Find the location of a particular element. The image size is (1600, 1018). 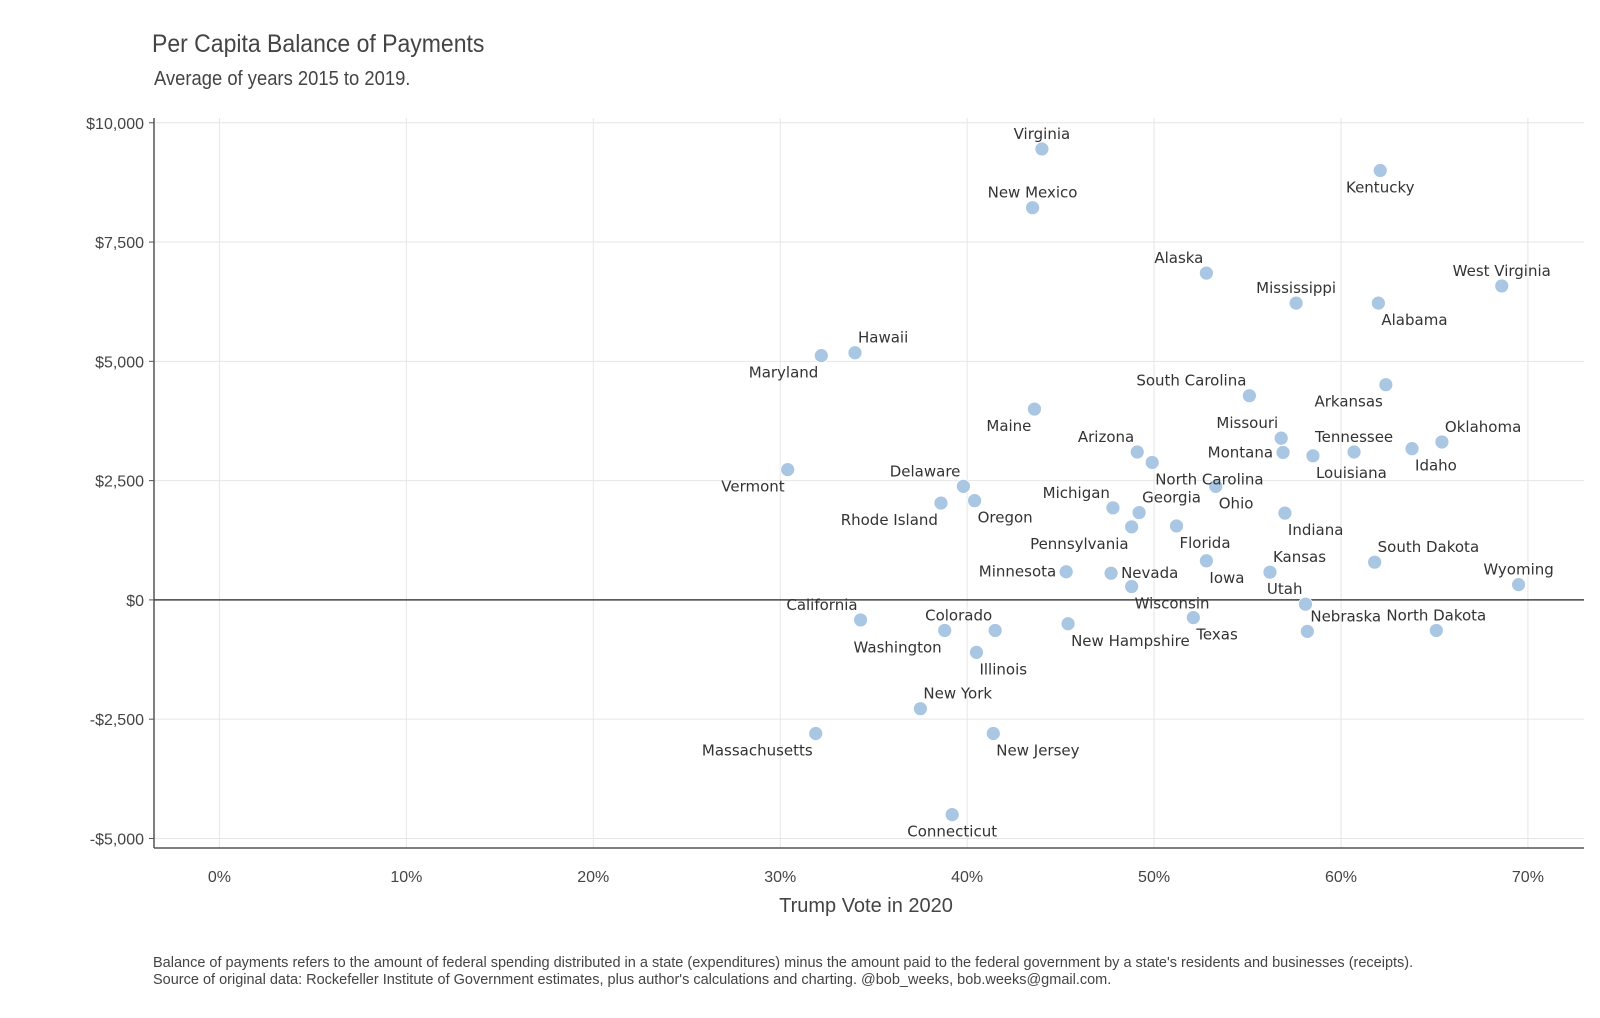

point-indiana is located at coordinates (1285, 513).